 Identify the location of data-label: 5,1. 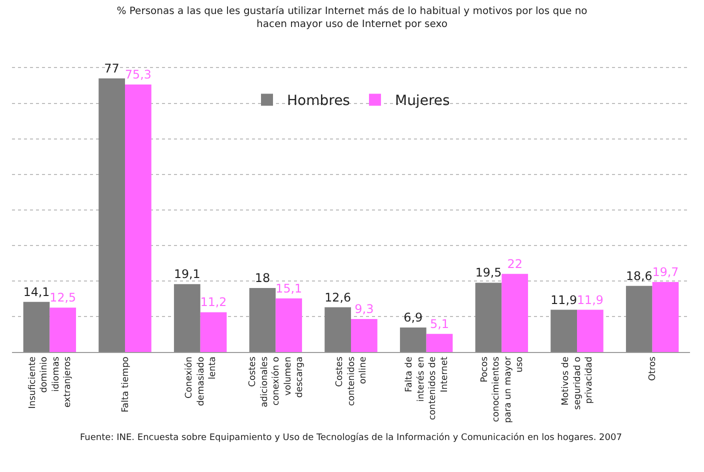
(440, 323).